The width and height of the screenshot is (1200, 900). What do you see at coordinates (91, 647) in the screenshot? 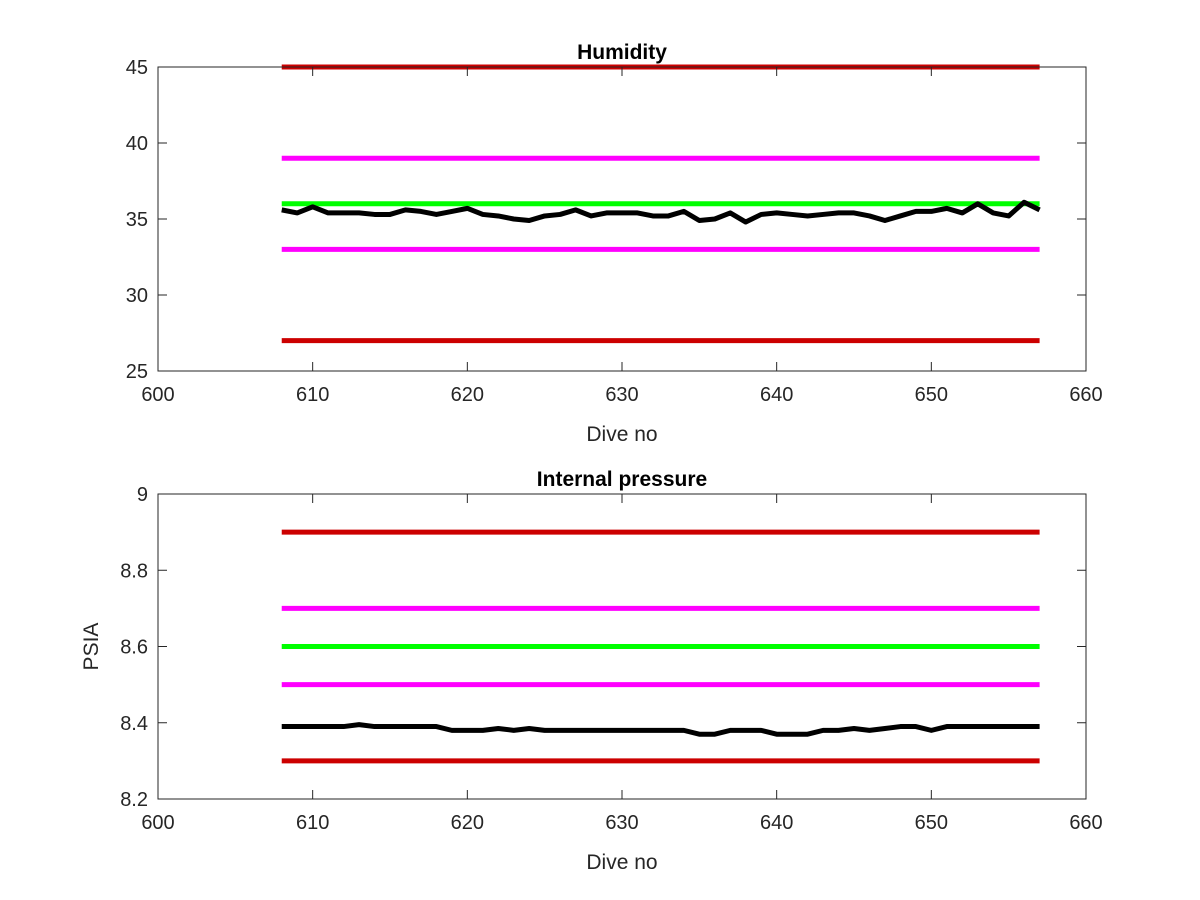
I see `y-axis-label: PSIA` at bounding box center [91, 647].